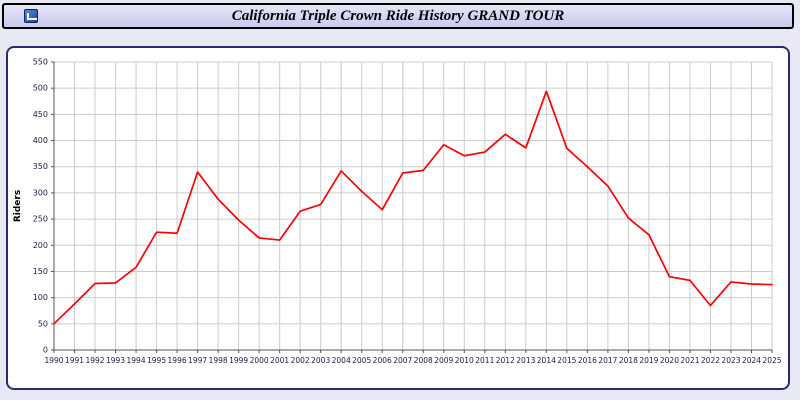  I want to click on svg-text: 2025, so click(771, 360).